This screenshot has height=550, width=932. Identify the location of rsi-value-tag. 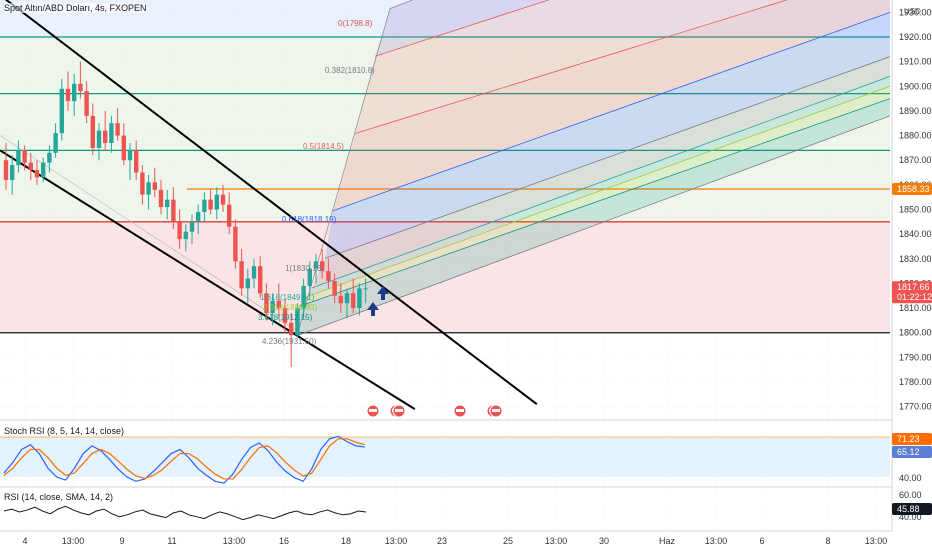
(912, 509).